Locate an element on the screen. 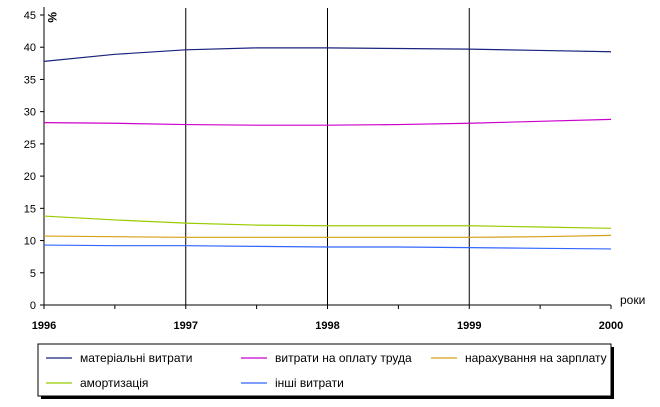 The width and height of the screenshot is (660, 407). x-tick-label: 1999 is located at coordinates (469, 326).